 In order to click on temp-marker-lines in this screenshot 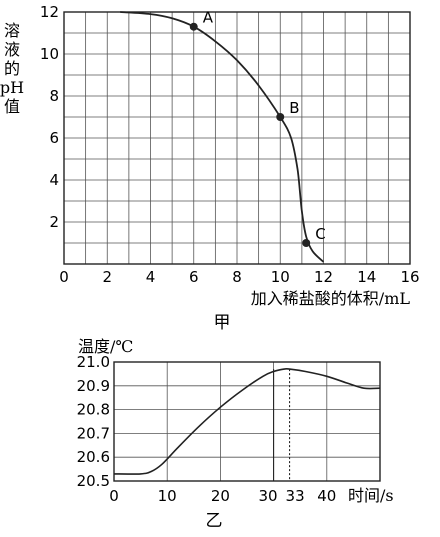, I will do `click(282, 425)`.